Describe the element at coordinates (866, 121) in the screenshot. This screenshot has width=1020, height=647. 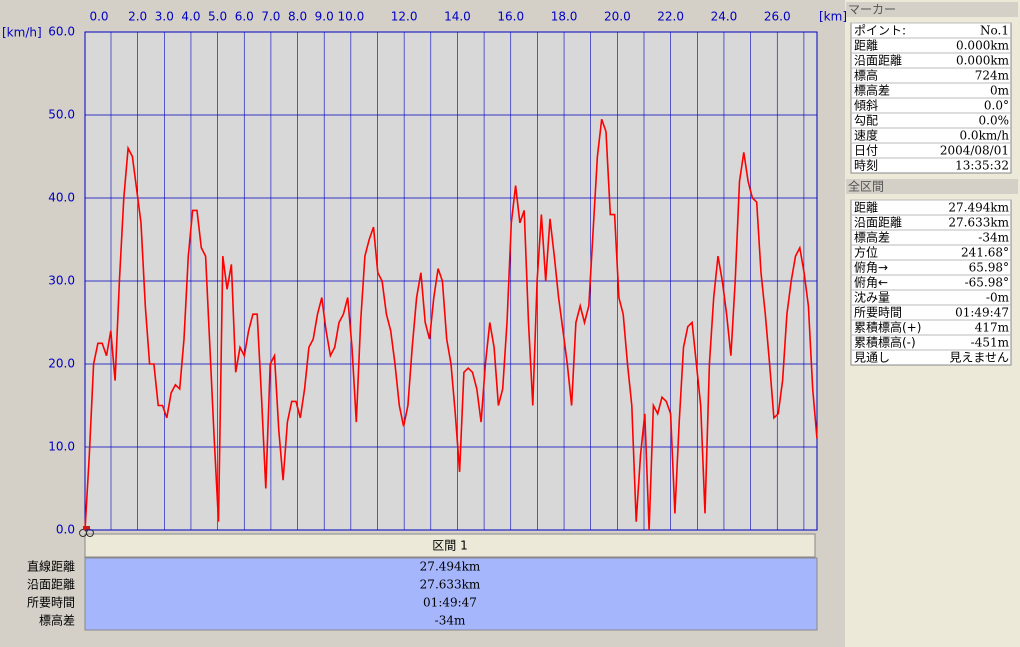
I see `panel-label: 勾配` at that location.